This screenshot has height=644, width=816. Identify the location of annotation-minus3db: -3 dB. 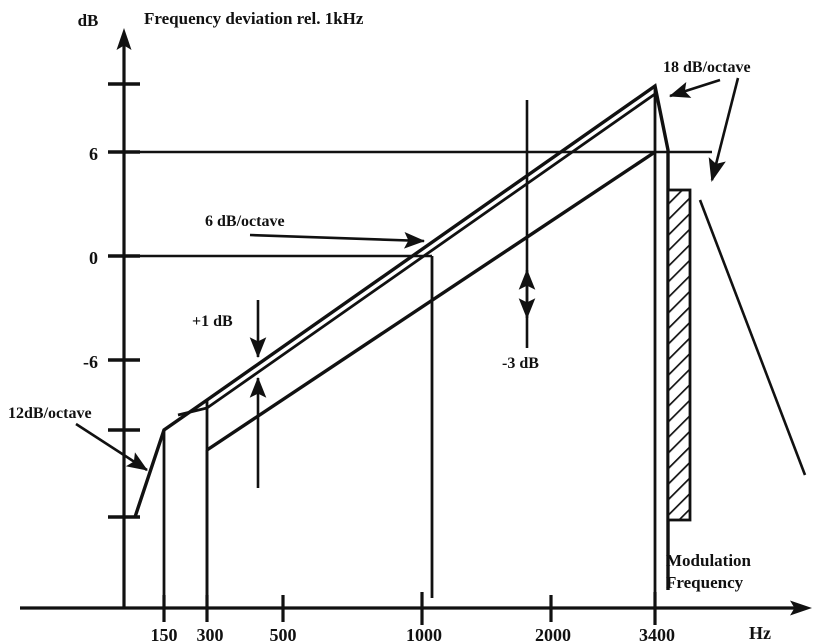
(520, 236).